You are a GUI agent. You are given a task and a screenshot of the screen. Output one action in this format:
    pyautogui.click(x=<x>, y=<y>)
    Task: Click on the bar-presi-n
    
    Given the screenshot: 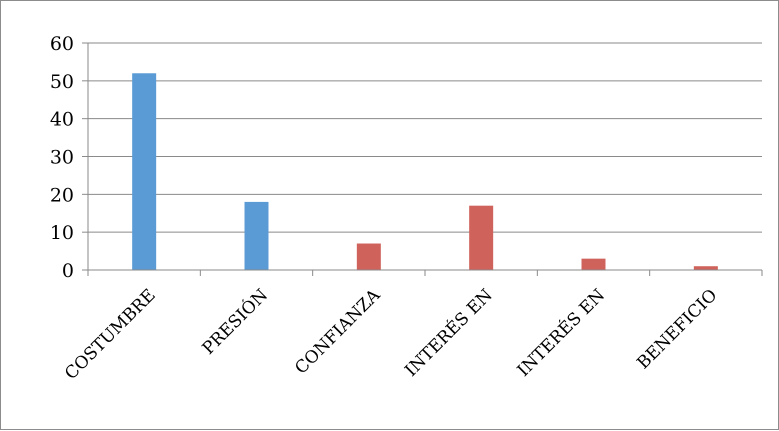 What is the action you would take?
    pyautogui.click(x=256, y=235)
    